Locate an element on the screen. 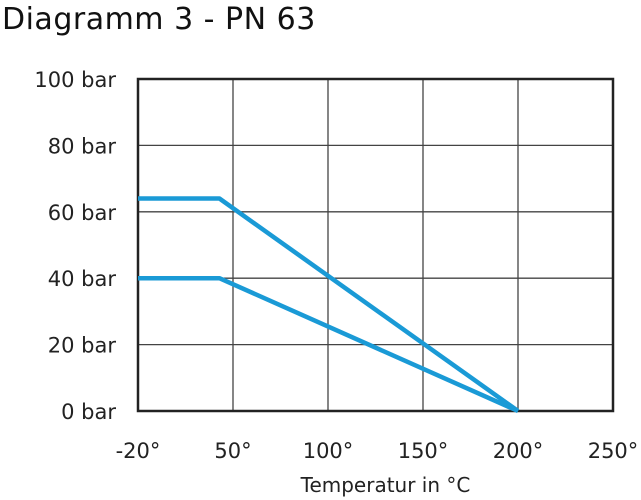 This screenshot has width=641, height=500. x-tick-label: 150° is located at coordinates (423, 451).